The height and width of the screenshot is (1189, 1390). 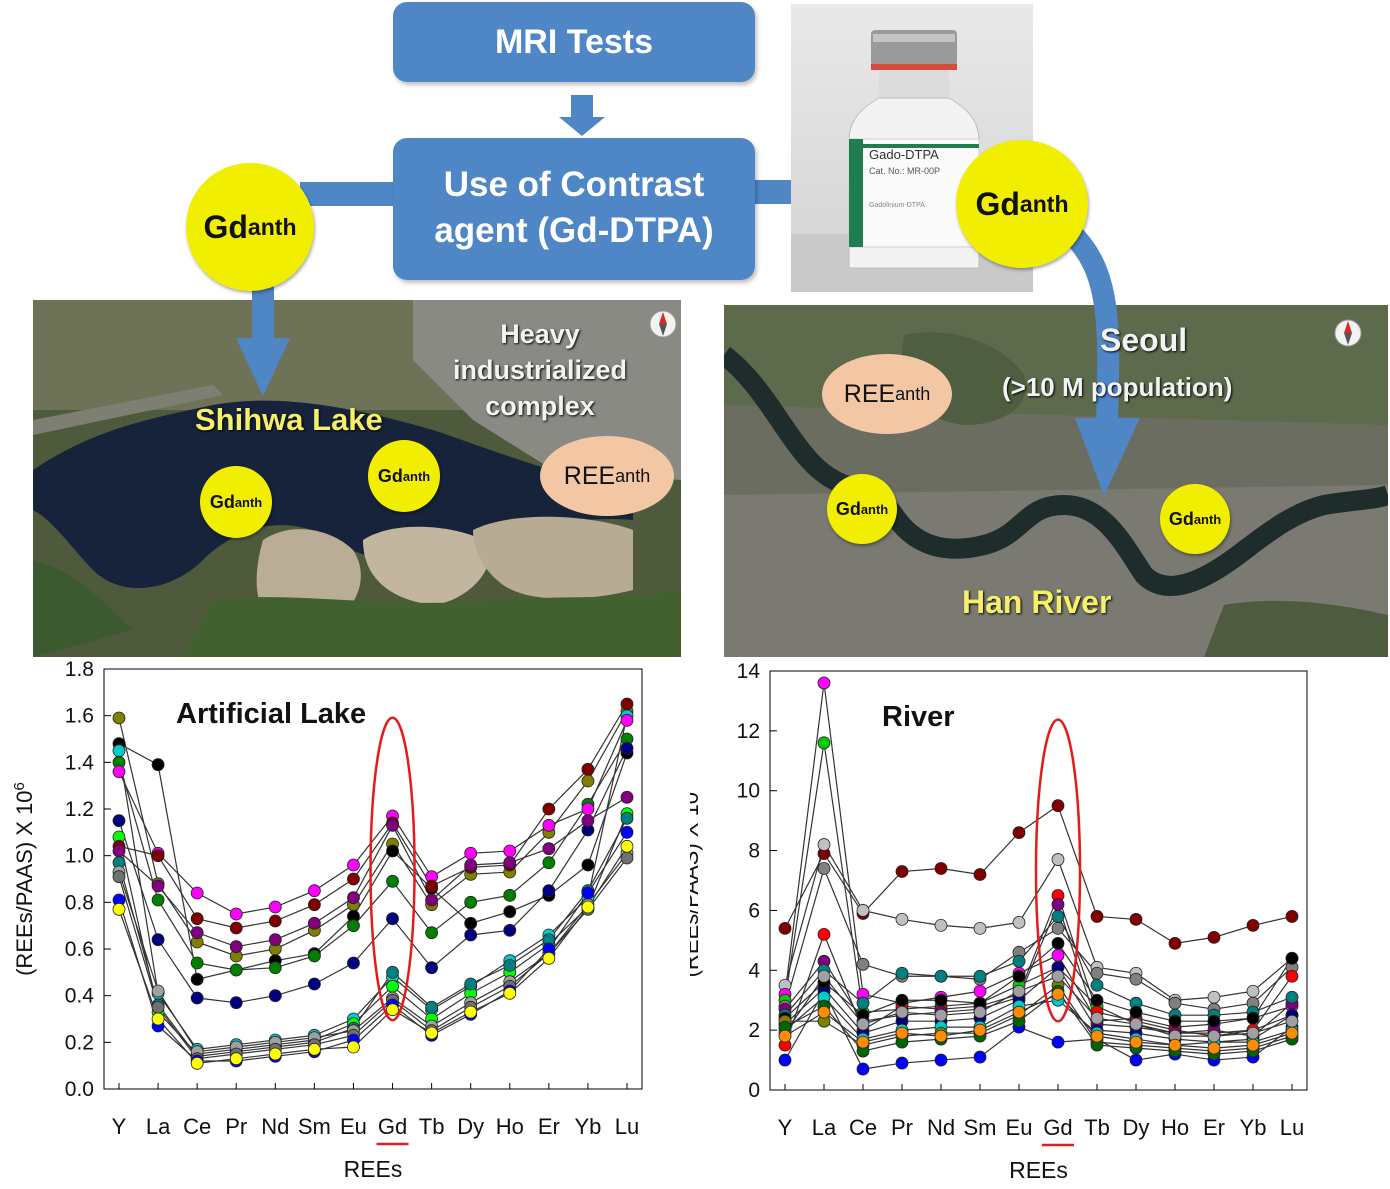 I want to click on gd-anth-marker-river-1: Gd anth, so click(x=862, y=509).